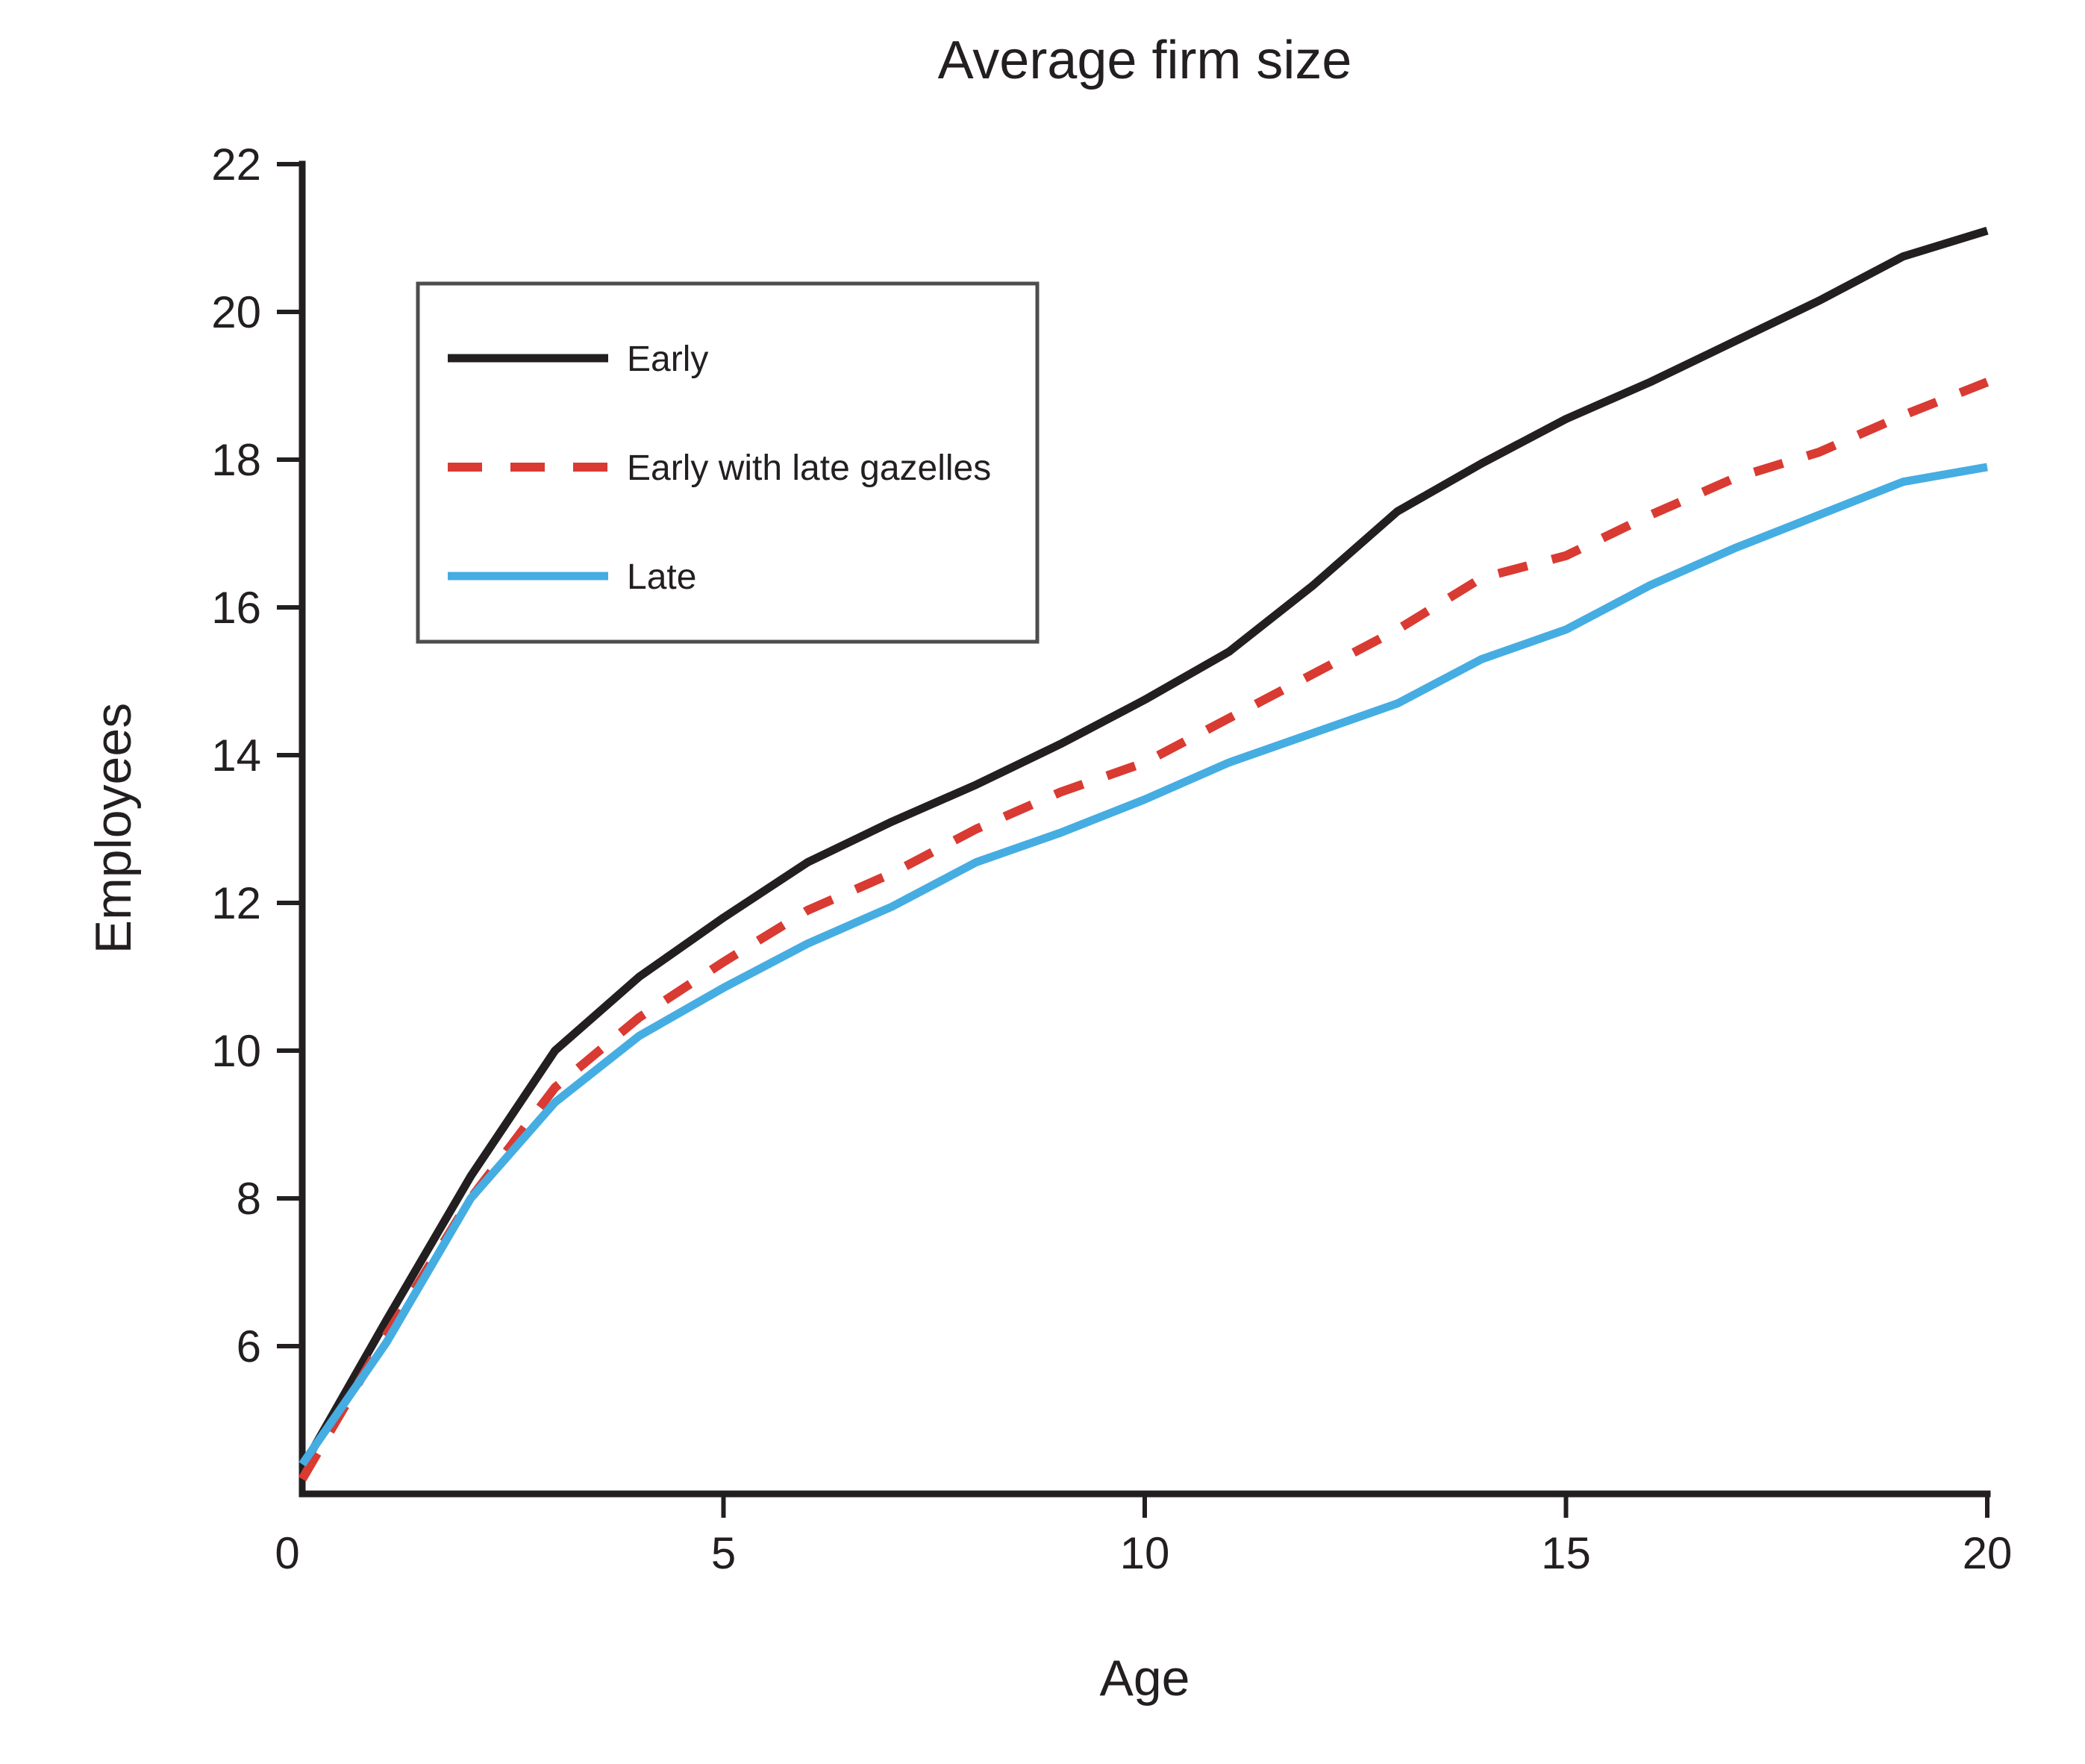 The width and height of the screenshot is (2085, 1764). I want to click on y-tick-label: 18, so click(236, 460).